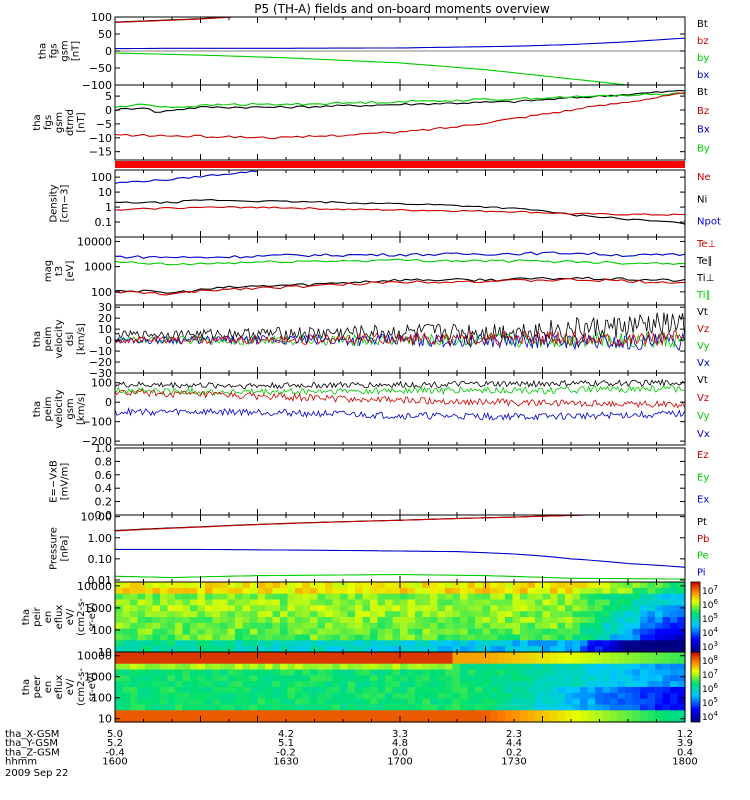 Image resolution: width=750 pixels, height=800 pixels. I want to click on panel-density-ytick-label: 1, so click(108, 207).